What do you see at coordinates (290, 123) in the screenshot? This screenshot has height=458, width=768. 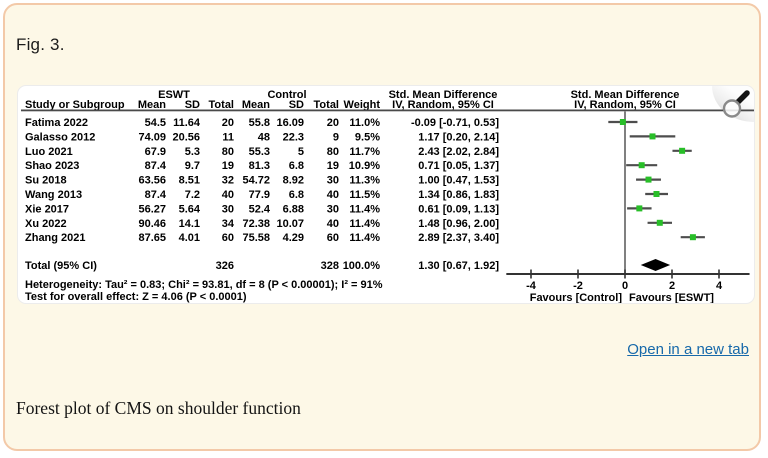 I see `study-cell: 16.09` at bounding box center [290, 123].